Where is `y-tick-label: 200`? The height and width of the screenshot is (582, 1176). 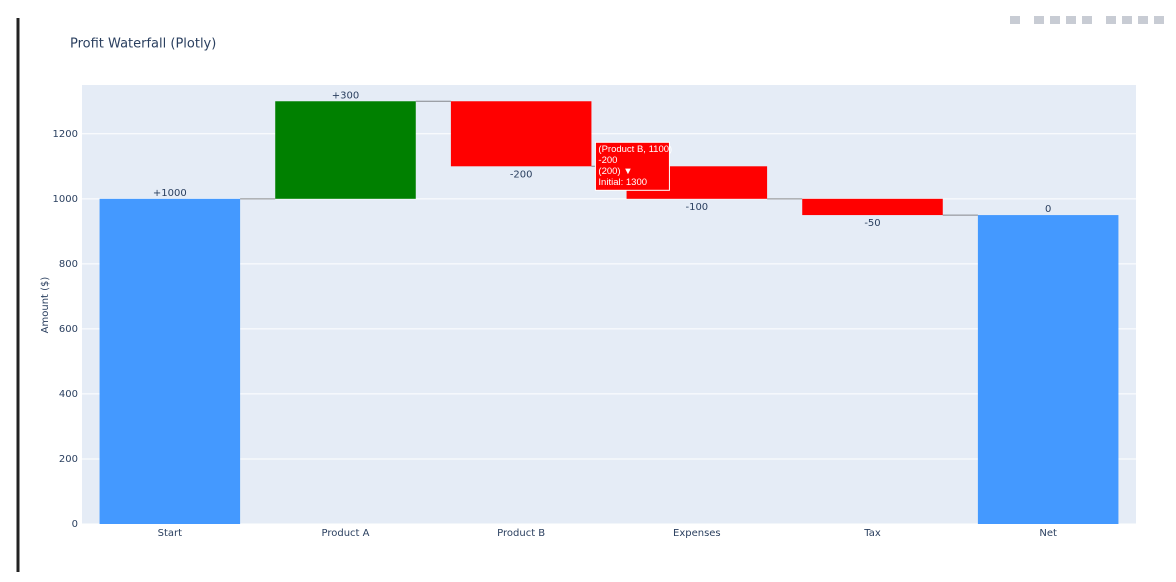 y-tick-label: 200 is located at coordinates (68, 459).